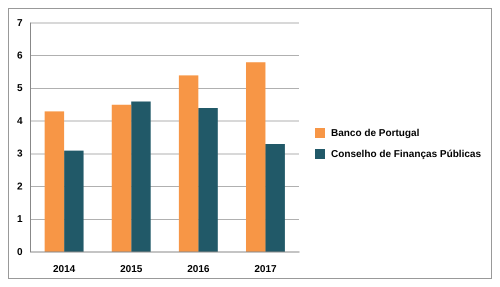 The width and height of the screenshot is (500, 287). Describe the element at coordinates (375, 133) in the screenshot. I see `legend-label: Banco de Portugal` at that location.